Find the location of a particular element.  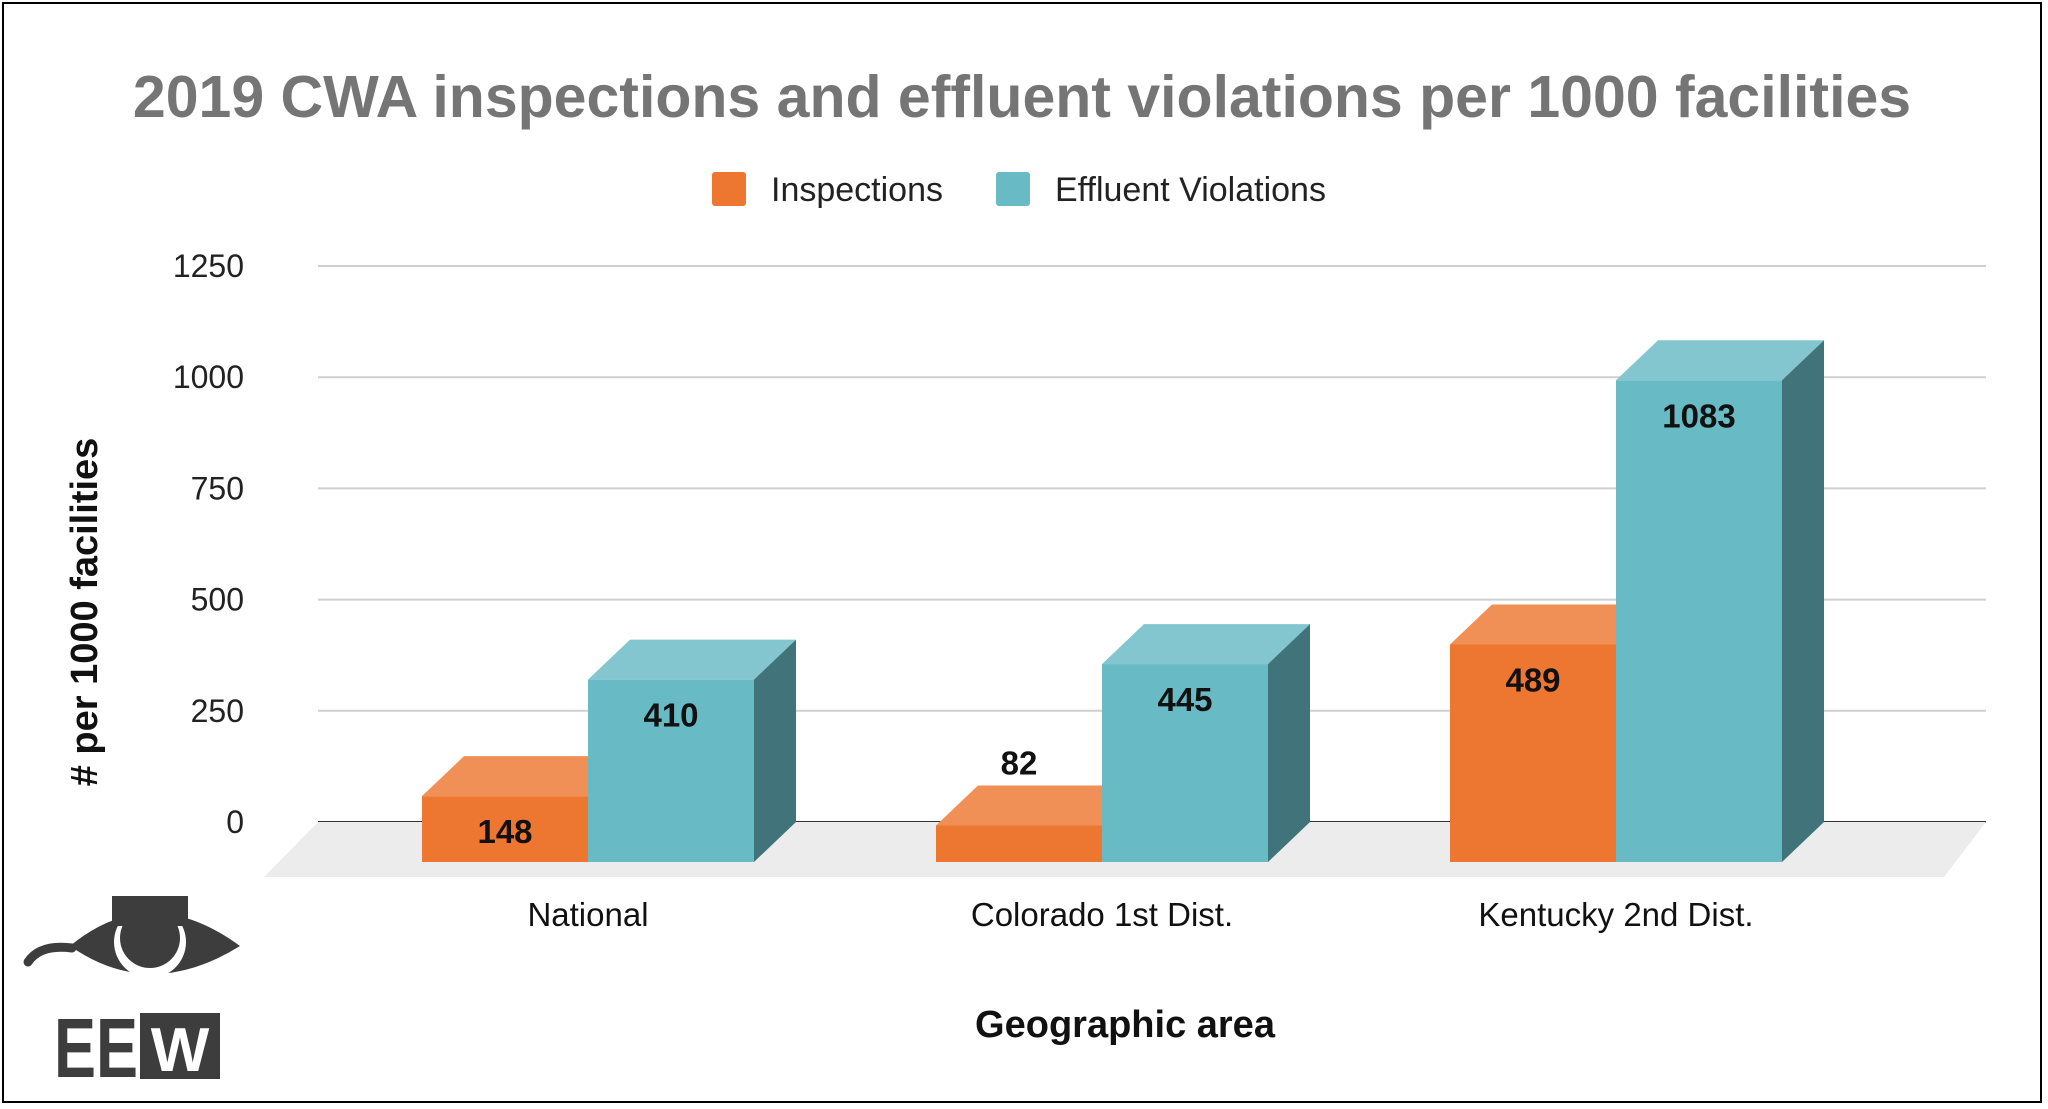

legend-item: Inspections is located at coordinates (827, 190).